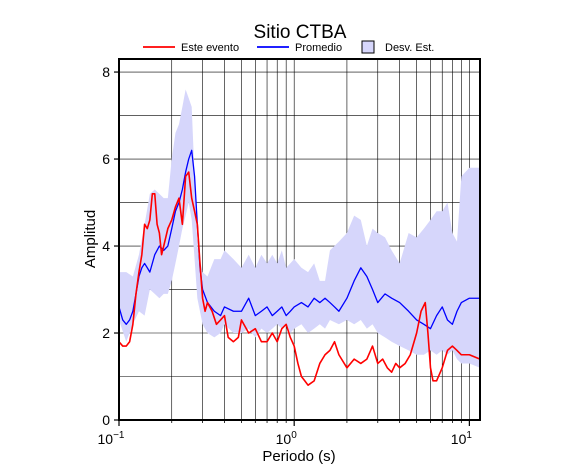 The height and width of the screenshot is (475, 586). I want to click on legend-label: Promedio, so click(318, 48).